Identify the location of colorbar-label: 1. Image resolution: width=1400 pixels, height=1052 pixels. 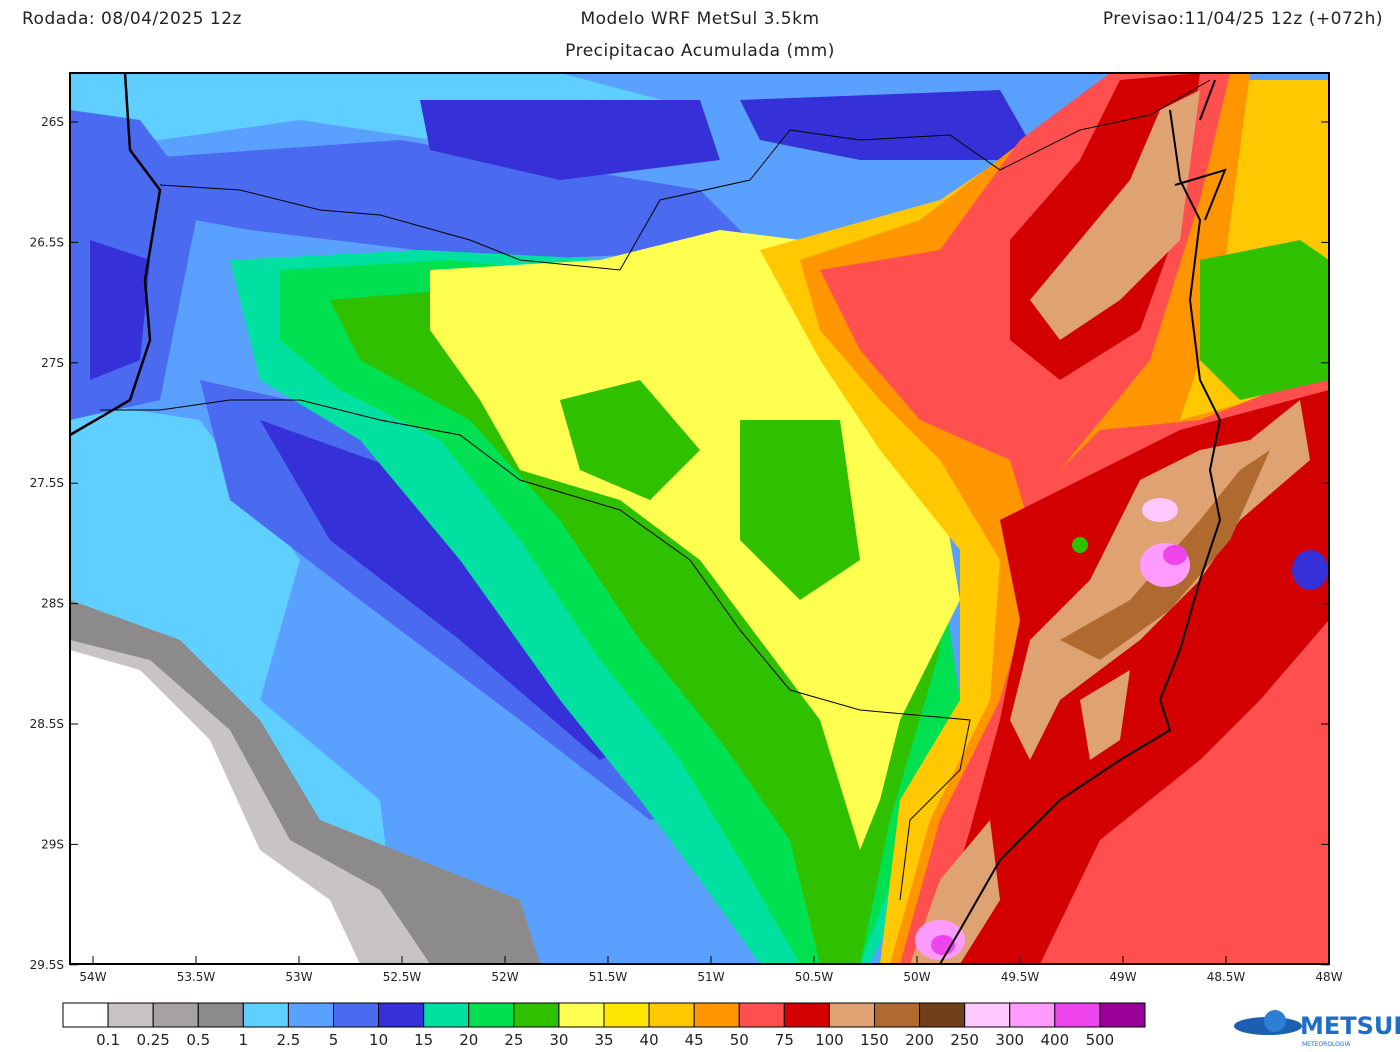
(244, 1040).